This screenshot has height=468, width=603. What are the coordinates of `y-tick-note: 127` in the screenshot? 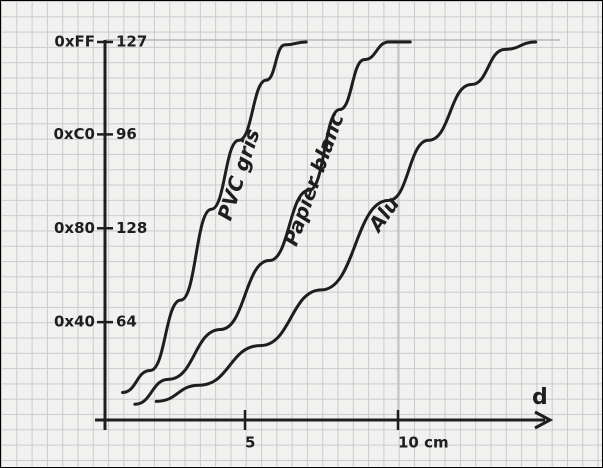 It's located at (131, 42).